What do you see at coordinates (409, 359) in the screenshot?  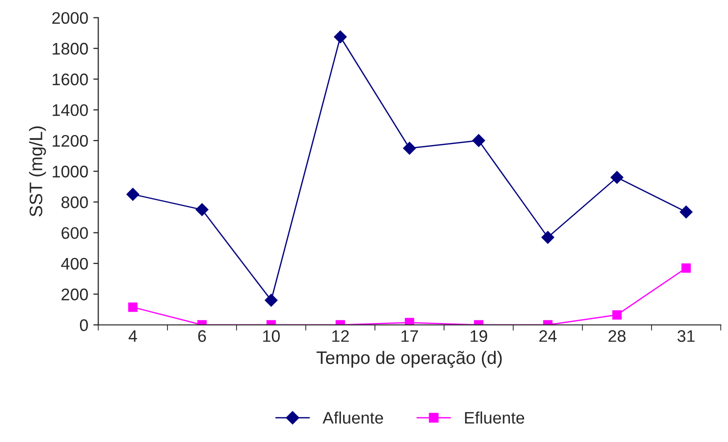 I see `x-axis-title: Tempo de operação (d)` at bounding box center [409, 359].